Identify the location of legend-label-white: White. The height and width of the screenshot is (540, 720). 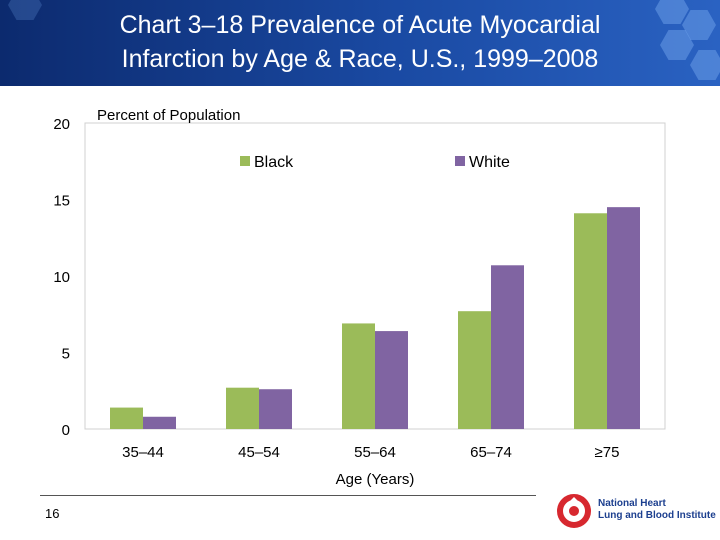
(489, 162).